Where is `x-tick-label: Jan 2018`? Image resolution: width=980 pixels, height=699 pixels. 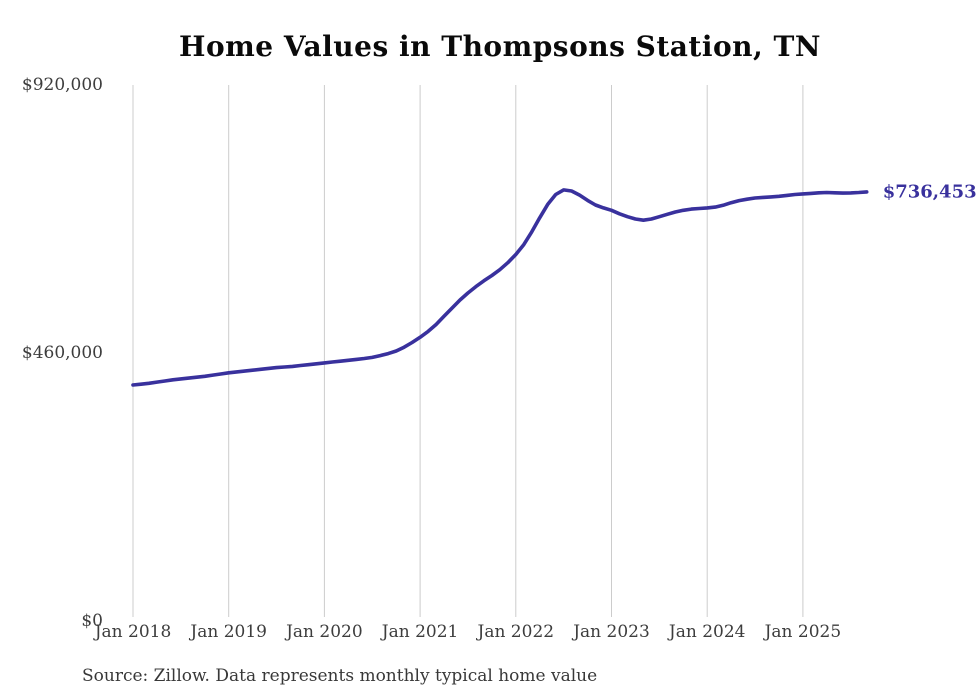
x-tick-label: Jan 2018 is located at coordinates (133, 632).